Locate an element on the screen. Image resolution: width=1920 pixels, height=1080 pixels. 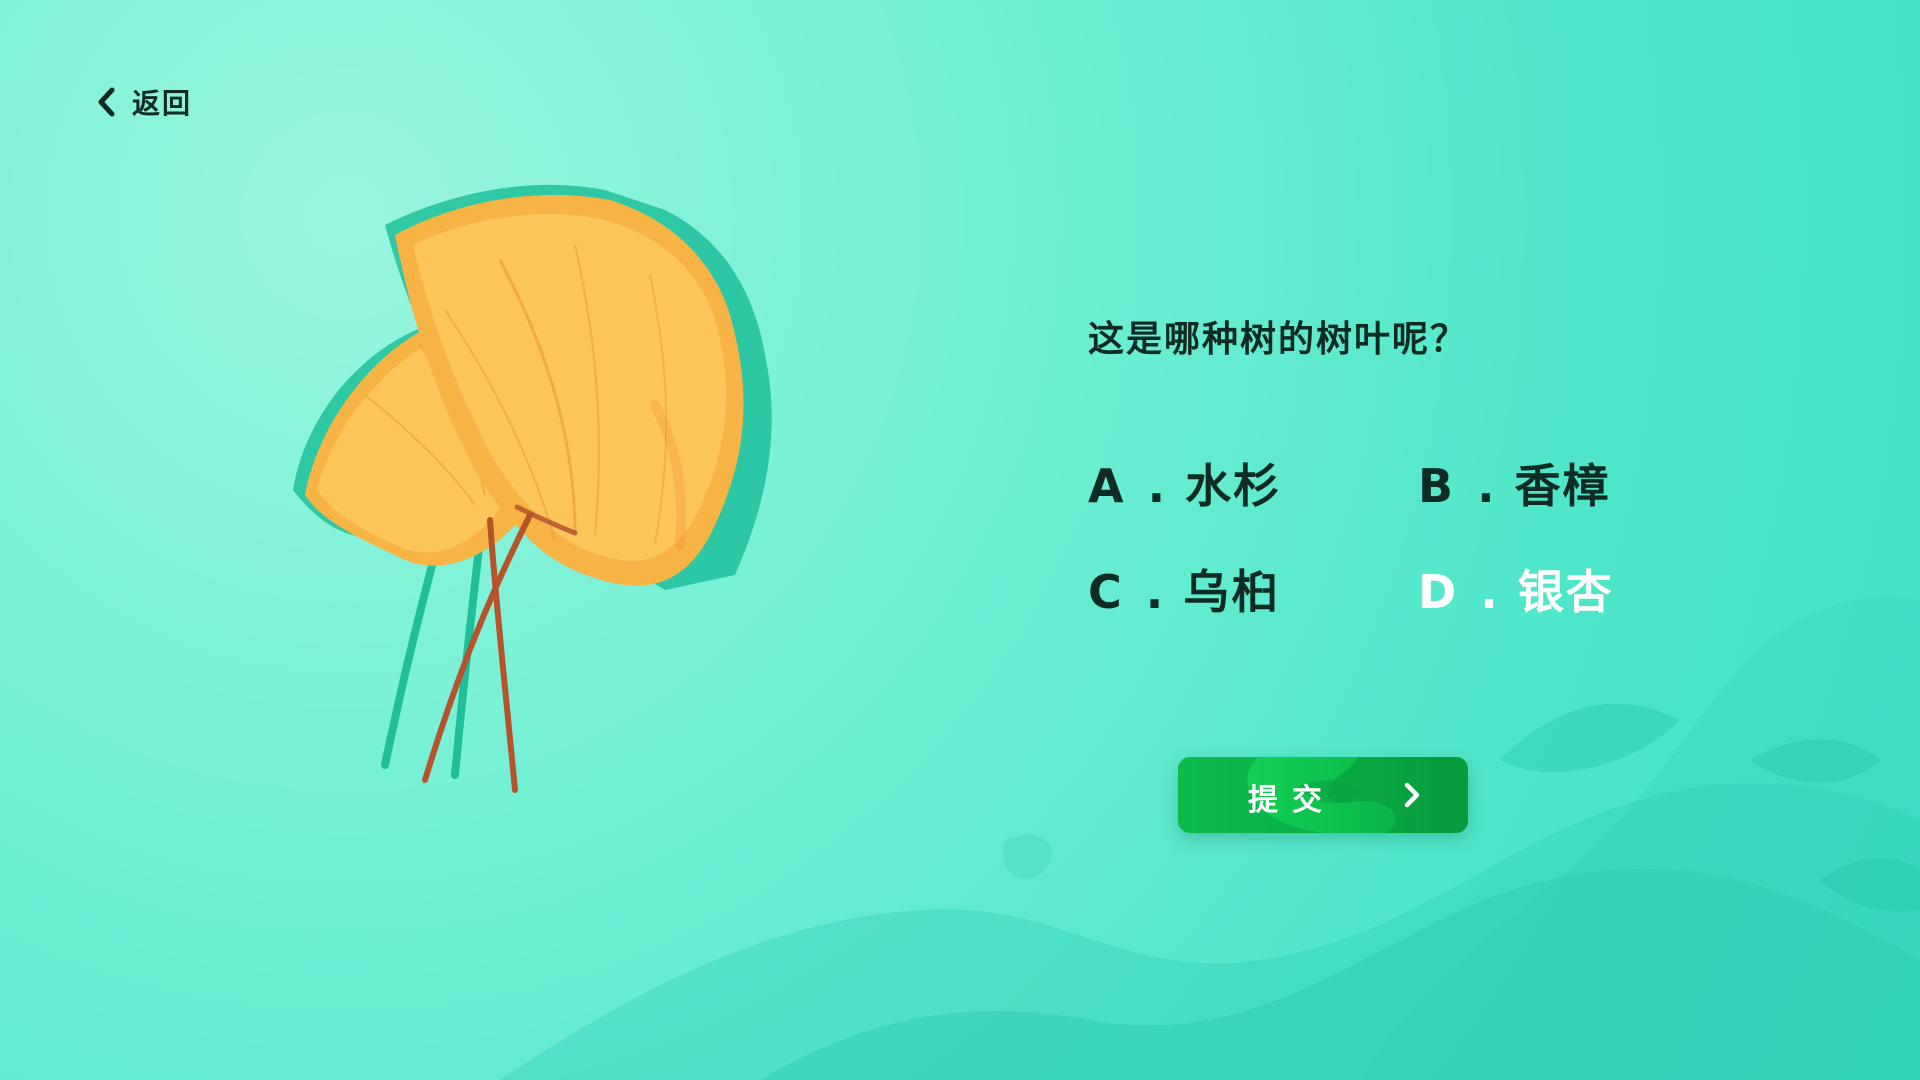
ginkgo-leaf-icon is located at coordinates (532, 488).